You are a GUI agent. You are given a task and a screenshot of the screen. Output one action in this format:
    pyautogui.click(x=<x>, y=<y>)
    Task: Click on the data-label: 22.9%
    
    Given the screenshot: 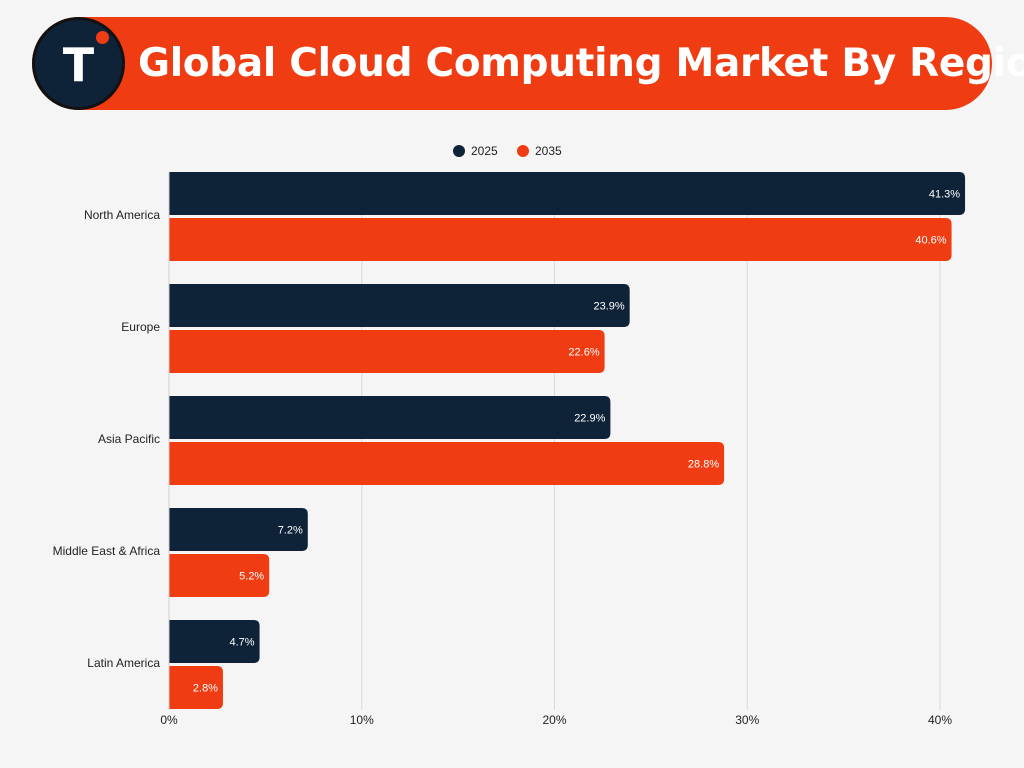 What is the action you would take?
    pyautogui.click(x=589, y=419)
    